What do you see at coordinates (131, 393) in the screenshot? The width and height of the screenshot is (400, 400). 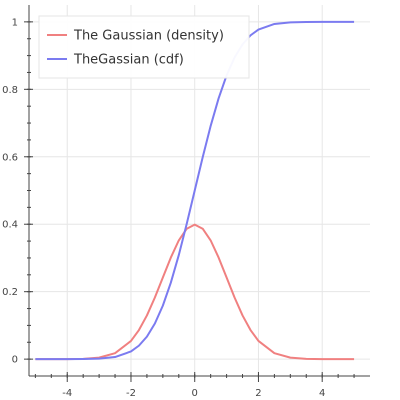 I see `x-tick-label: -2` at bounding box center [131, 393].